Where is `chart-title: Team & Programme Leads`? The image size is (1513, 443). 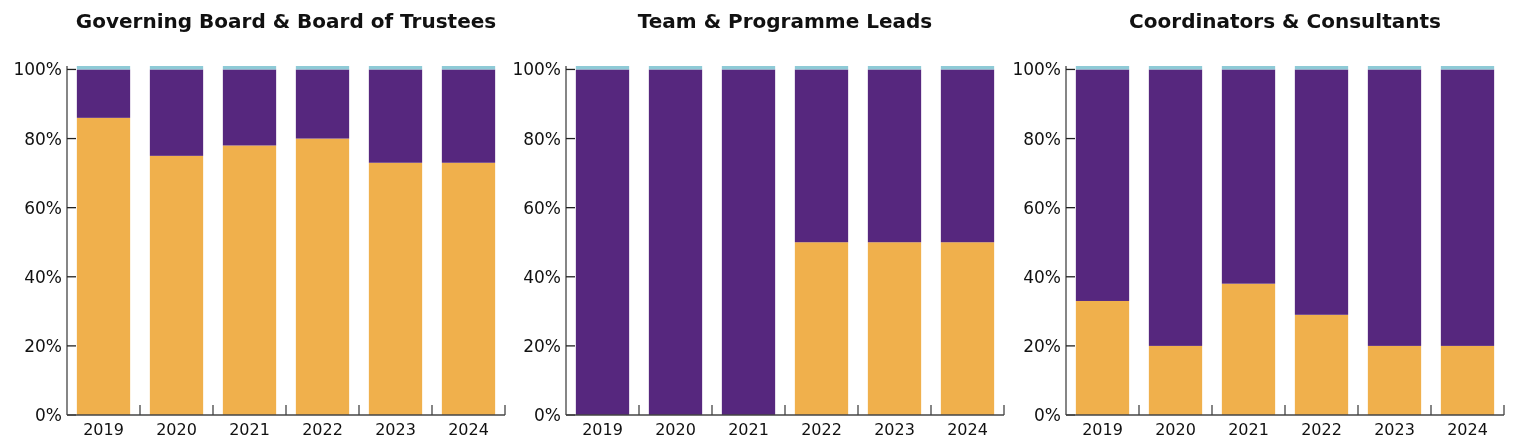 chart-title: Team & Programme Leads is located at coordinates (785, 21).